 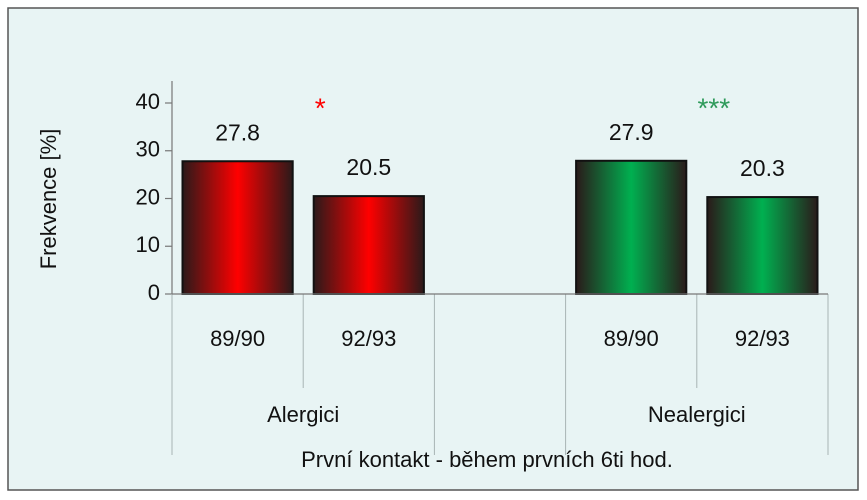 I want to click on y-axis-title: Frekvence [%], so click(x=48, y=199).